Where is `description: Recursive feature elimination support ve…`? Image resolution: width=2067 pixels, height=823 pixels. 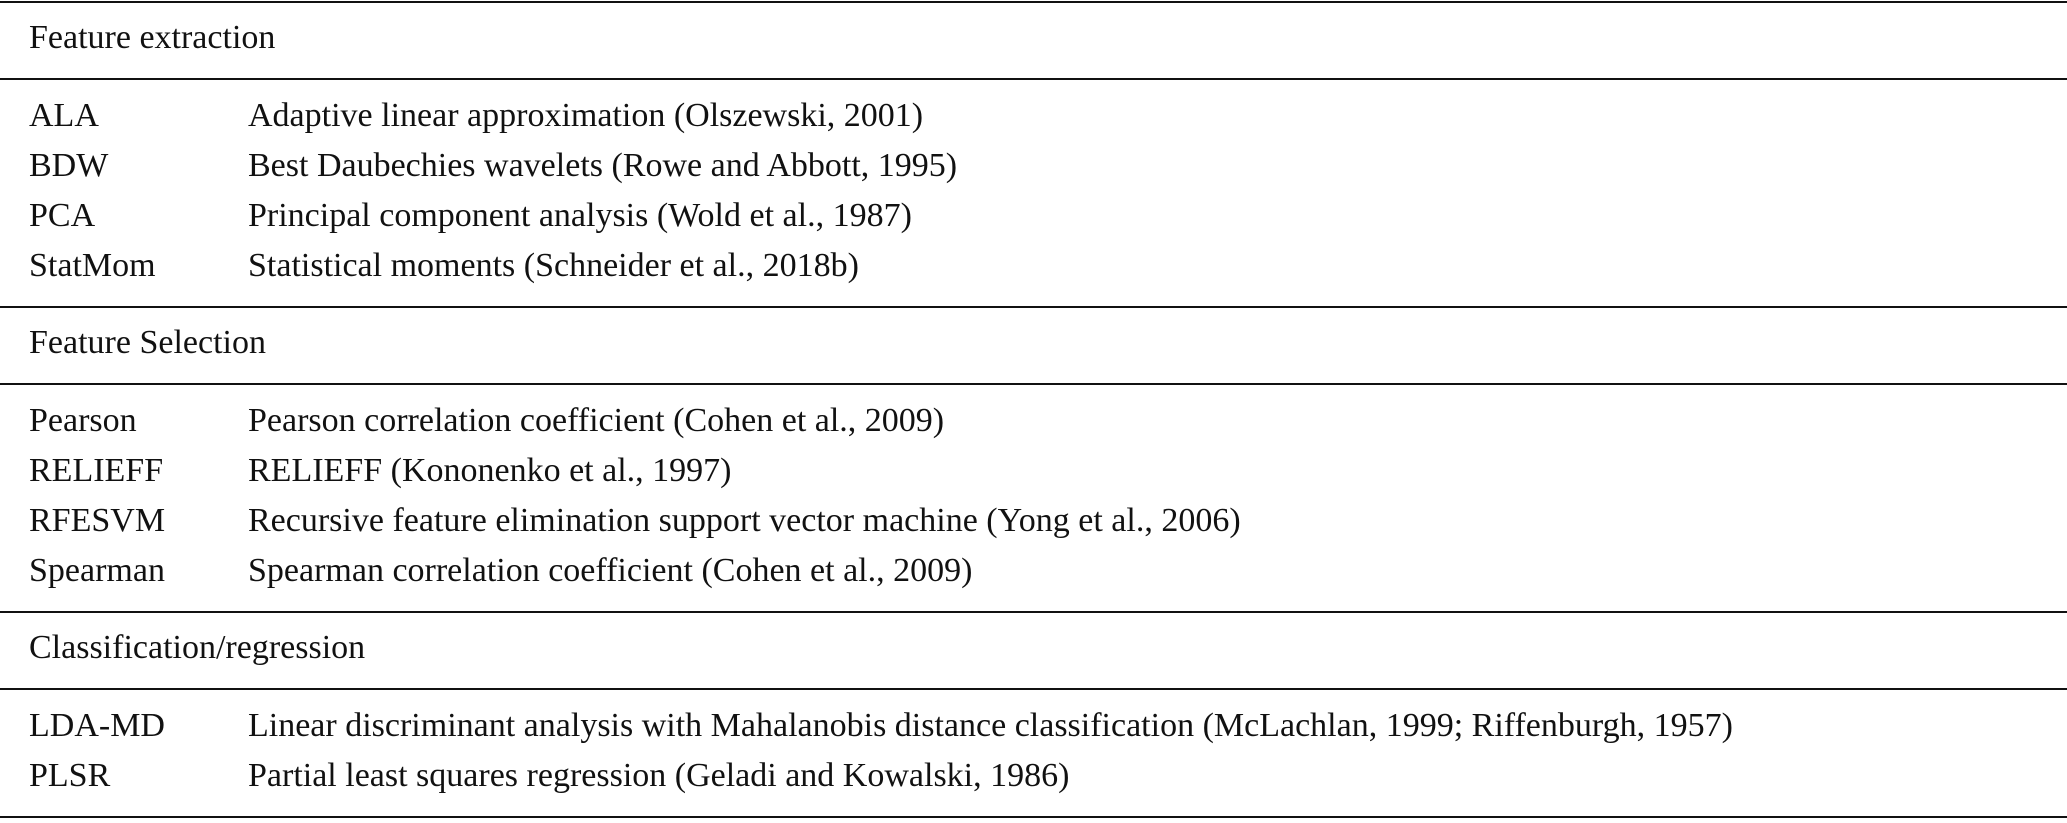 description: Recursive feature elimination support ve… is located at coordinates (744, 520).